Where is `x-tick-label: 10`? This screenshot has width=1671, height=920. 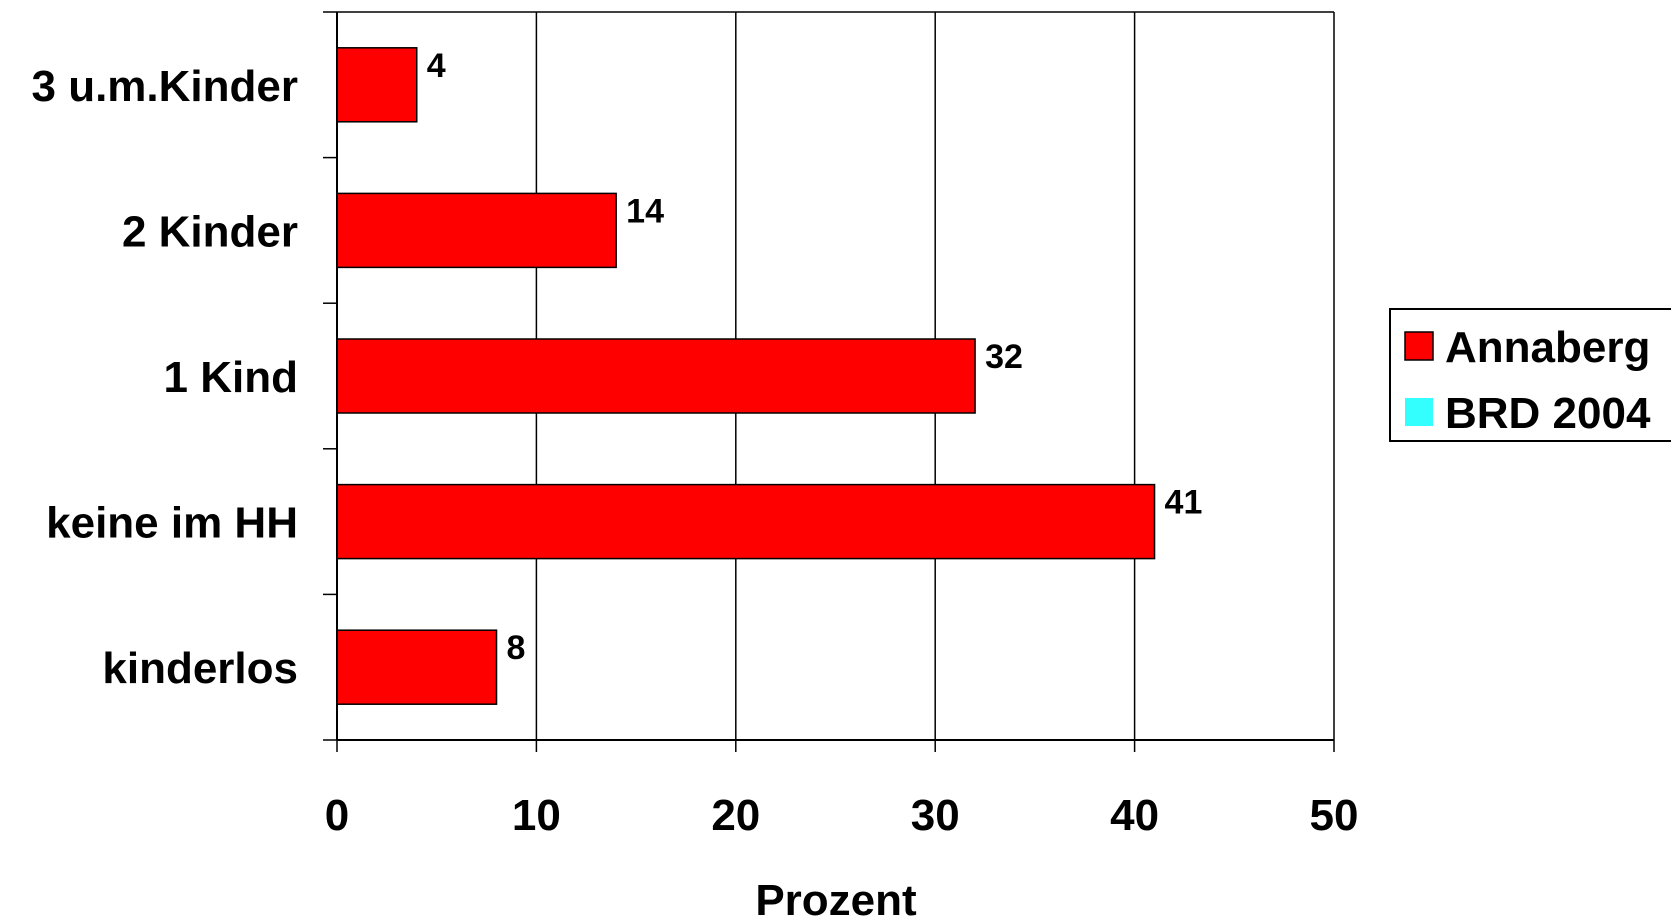 x-tick-label: 10 is located at coordinates (536, 815).